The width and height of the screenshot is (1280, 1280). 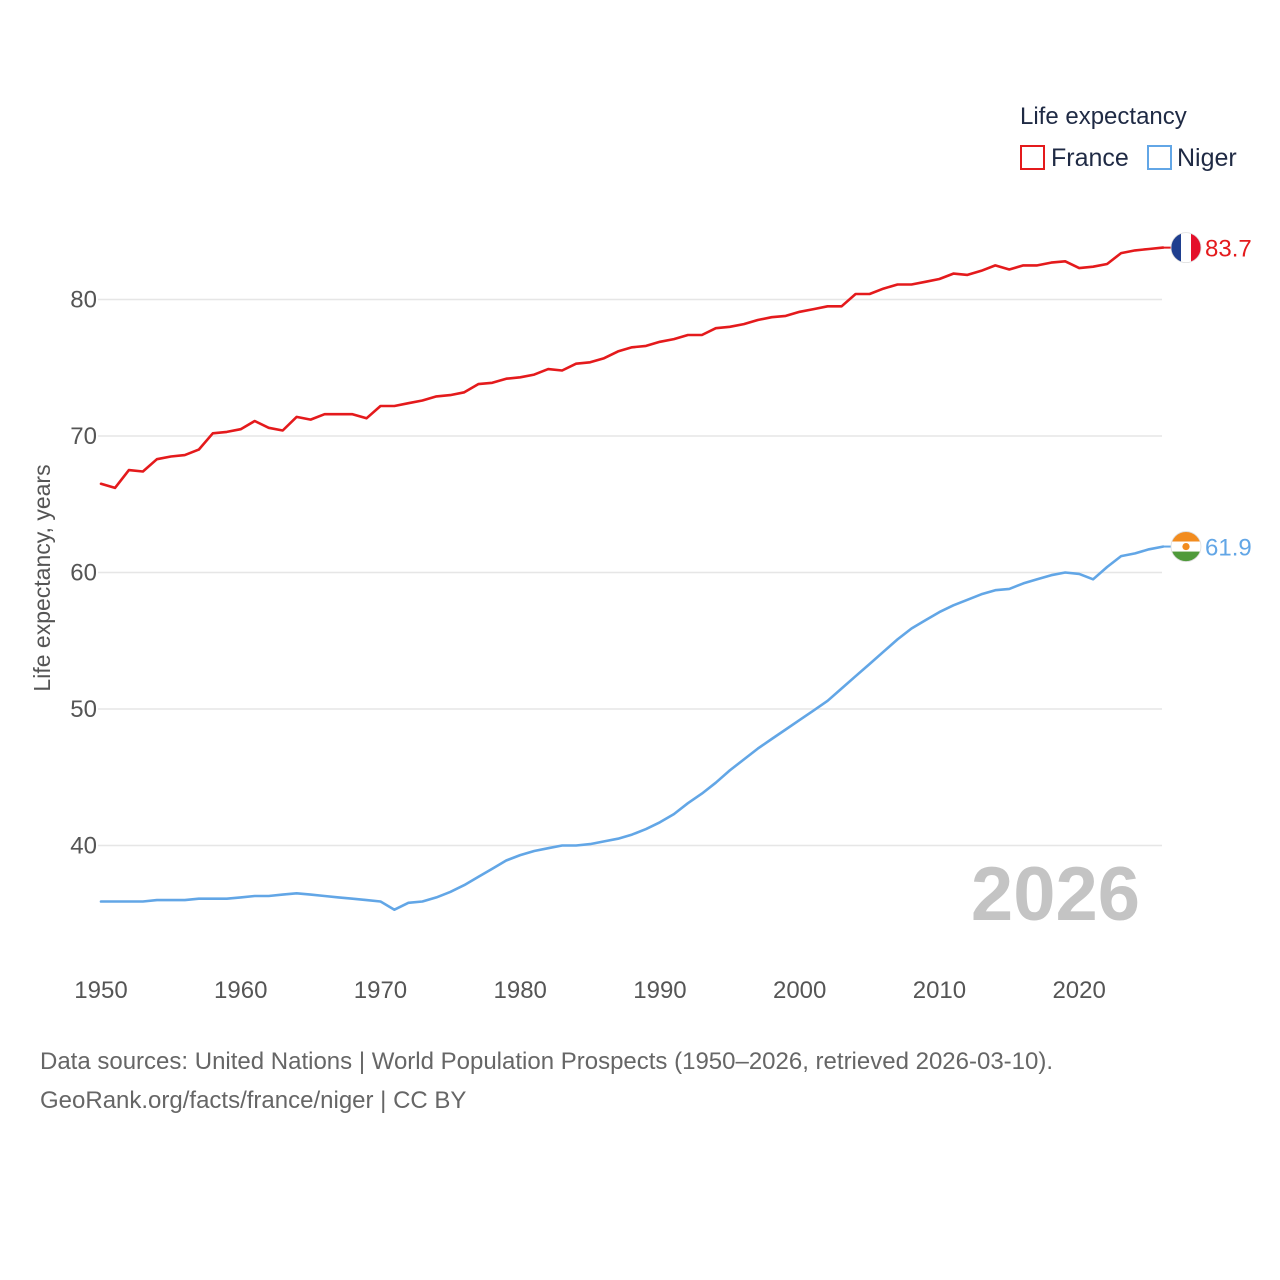 I want to click on legend: Life expectancy France Niger, so click(x=1128, y=137).